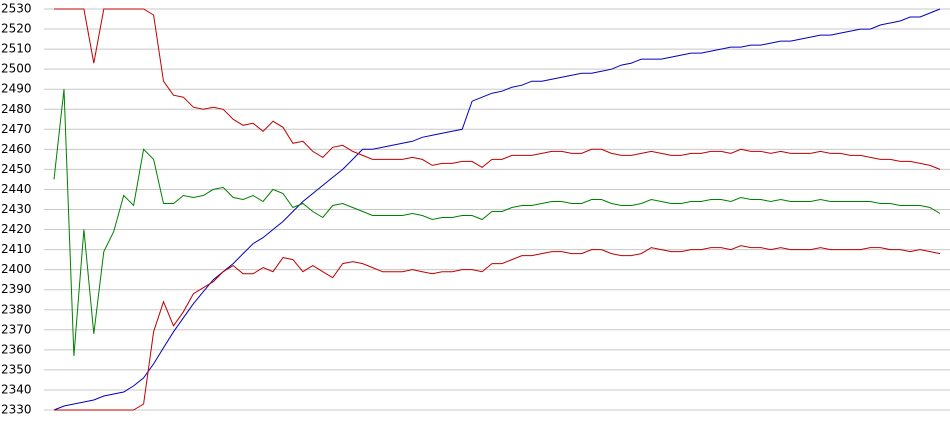  What do you see at coordinates (16, 29) in the screenshot?
I see `y-tick-label: 2520` at bounding box center [16, 29].